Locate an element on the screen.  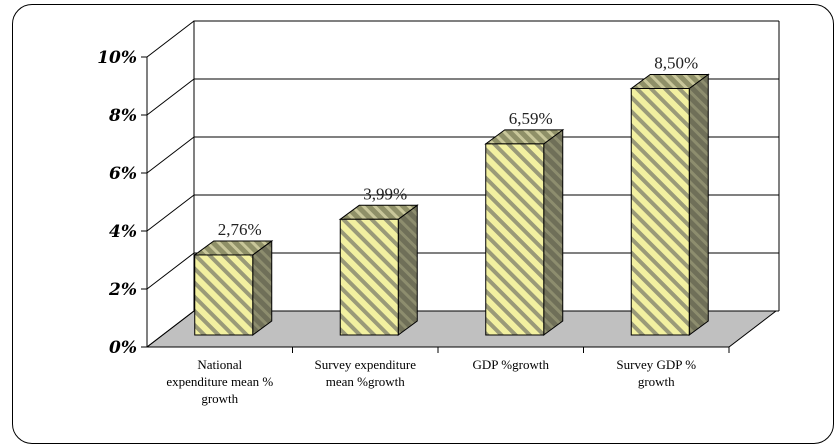
y-tick-label: 2% is located at coordinates (122, 290).